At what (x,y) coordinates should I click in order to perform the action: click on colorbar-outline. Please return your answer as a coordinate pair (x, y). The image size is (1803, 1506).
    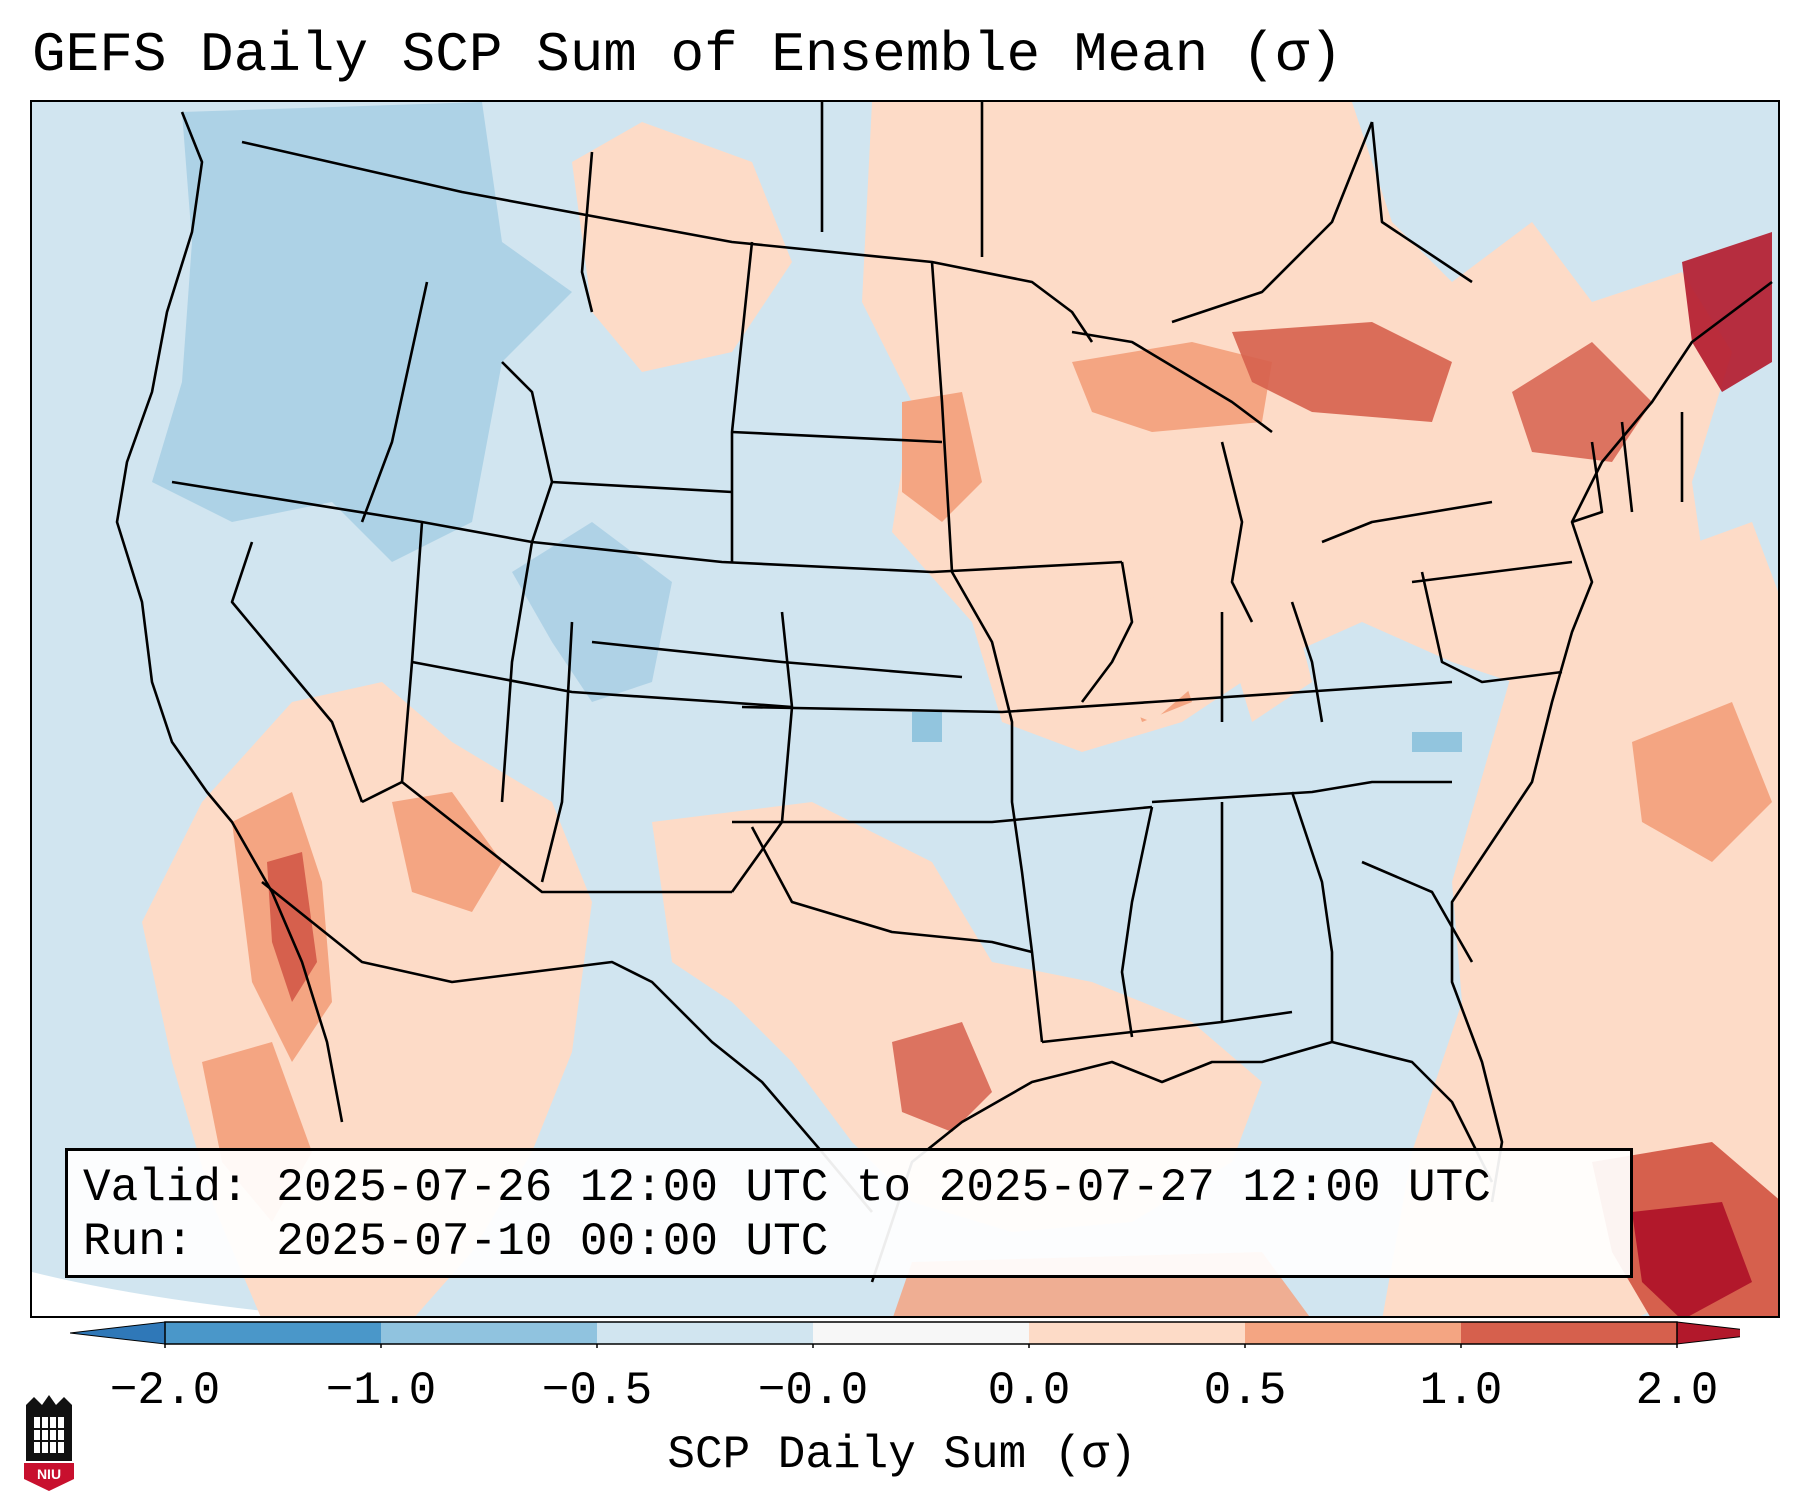
    Looking at the image, I should click on (921, 1333).